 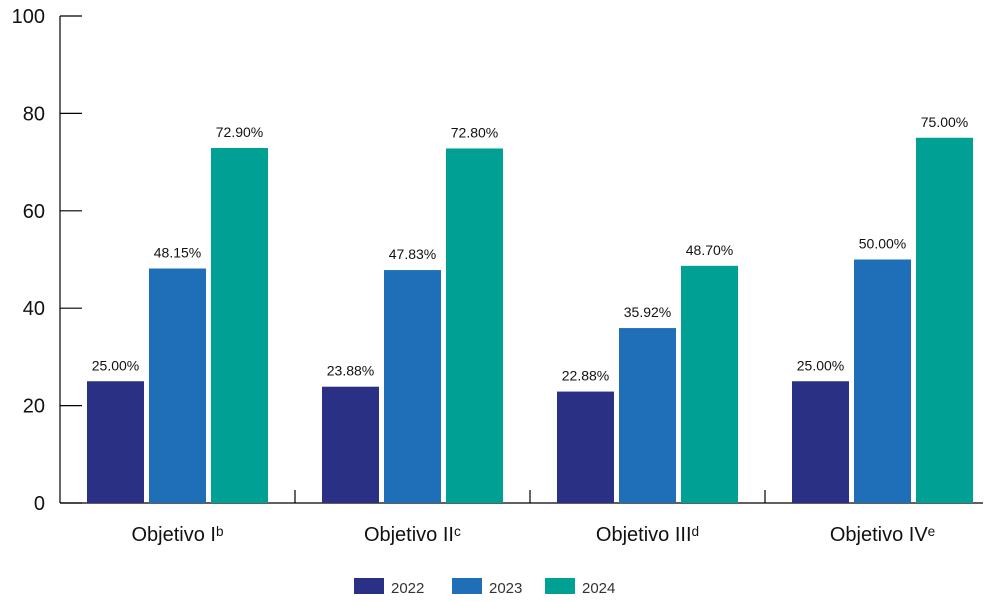 What do you see at coordinates (389, 587) in the screenshot?
I see `legend-item-2022: 2022` at bounding box center [389, 587].